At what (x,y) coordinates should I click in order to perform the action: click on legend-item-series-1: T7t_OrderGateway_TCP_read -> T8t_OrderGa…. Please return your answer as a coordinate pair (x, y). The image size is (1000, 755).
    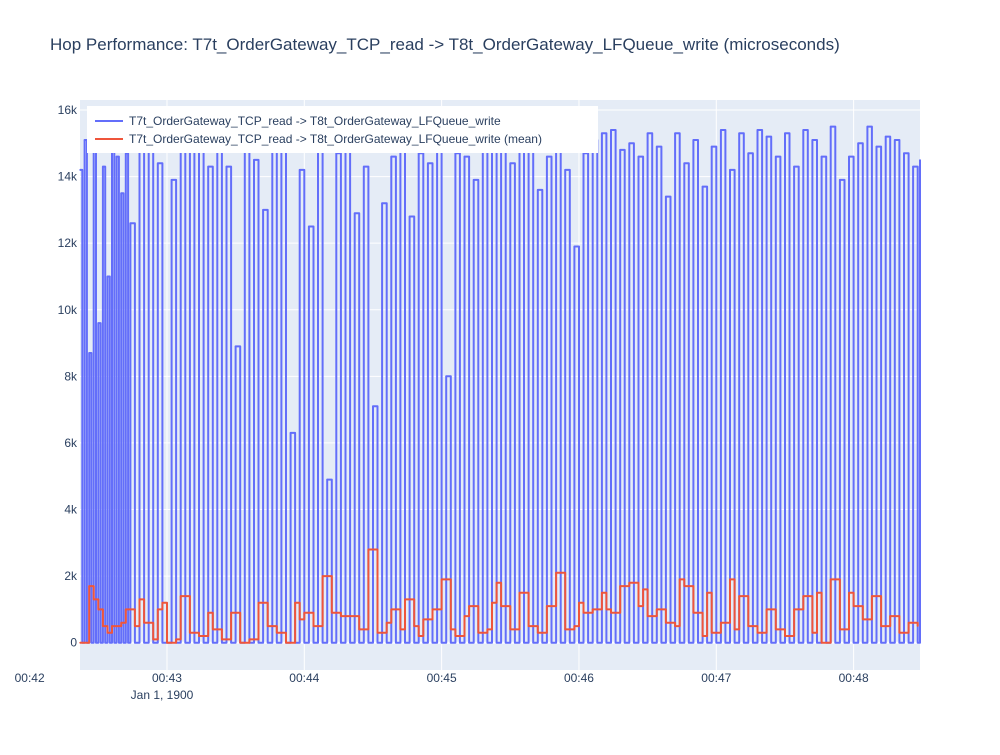
    Looking at the image, I should click on (298, 121).